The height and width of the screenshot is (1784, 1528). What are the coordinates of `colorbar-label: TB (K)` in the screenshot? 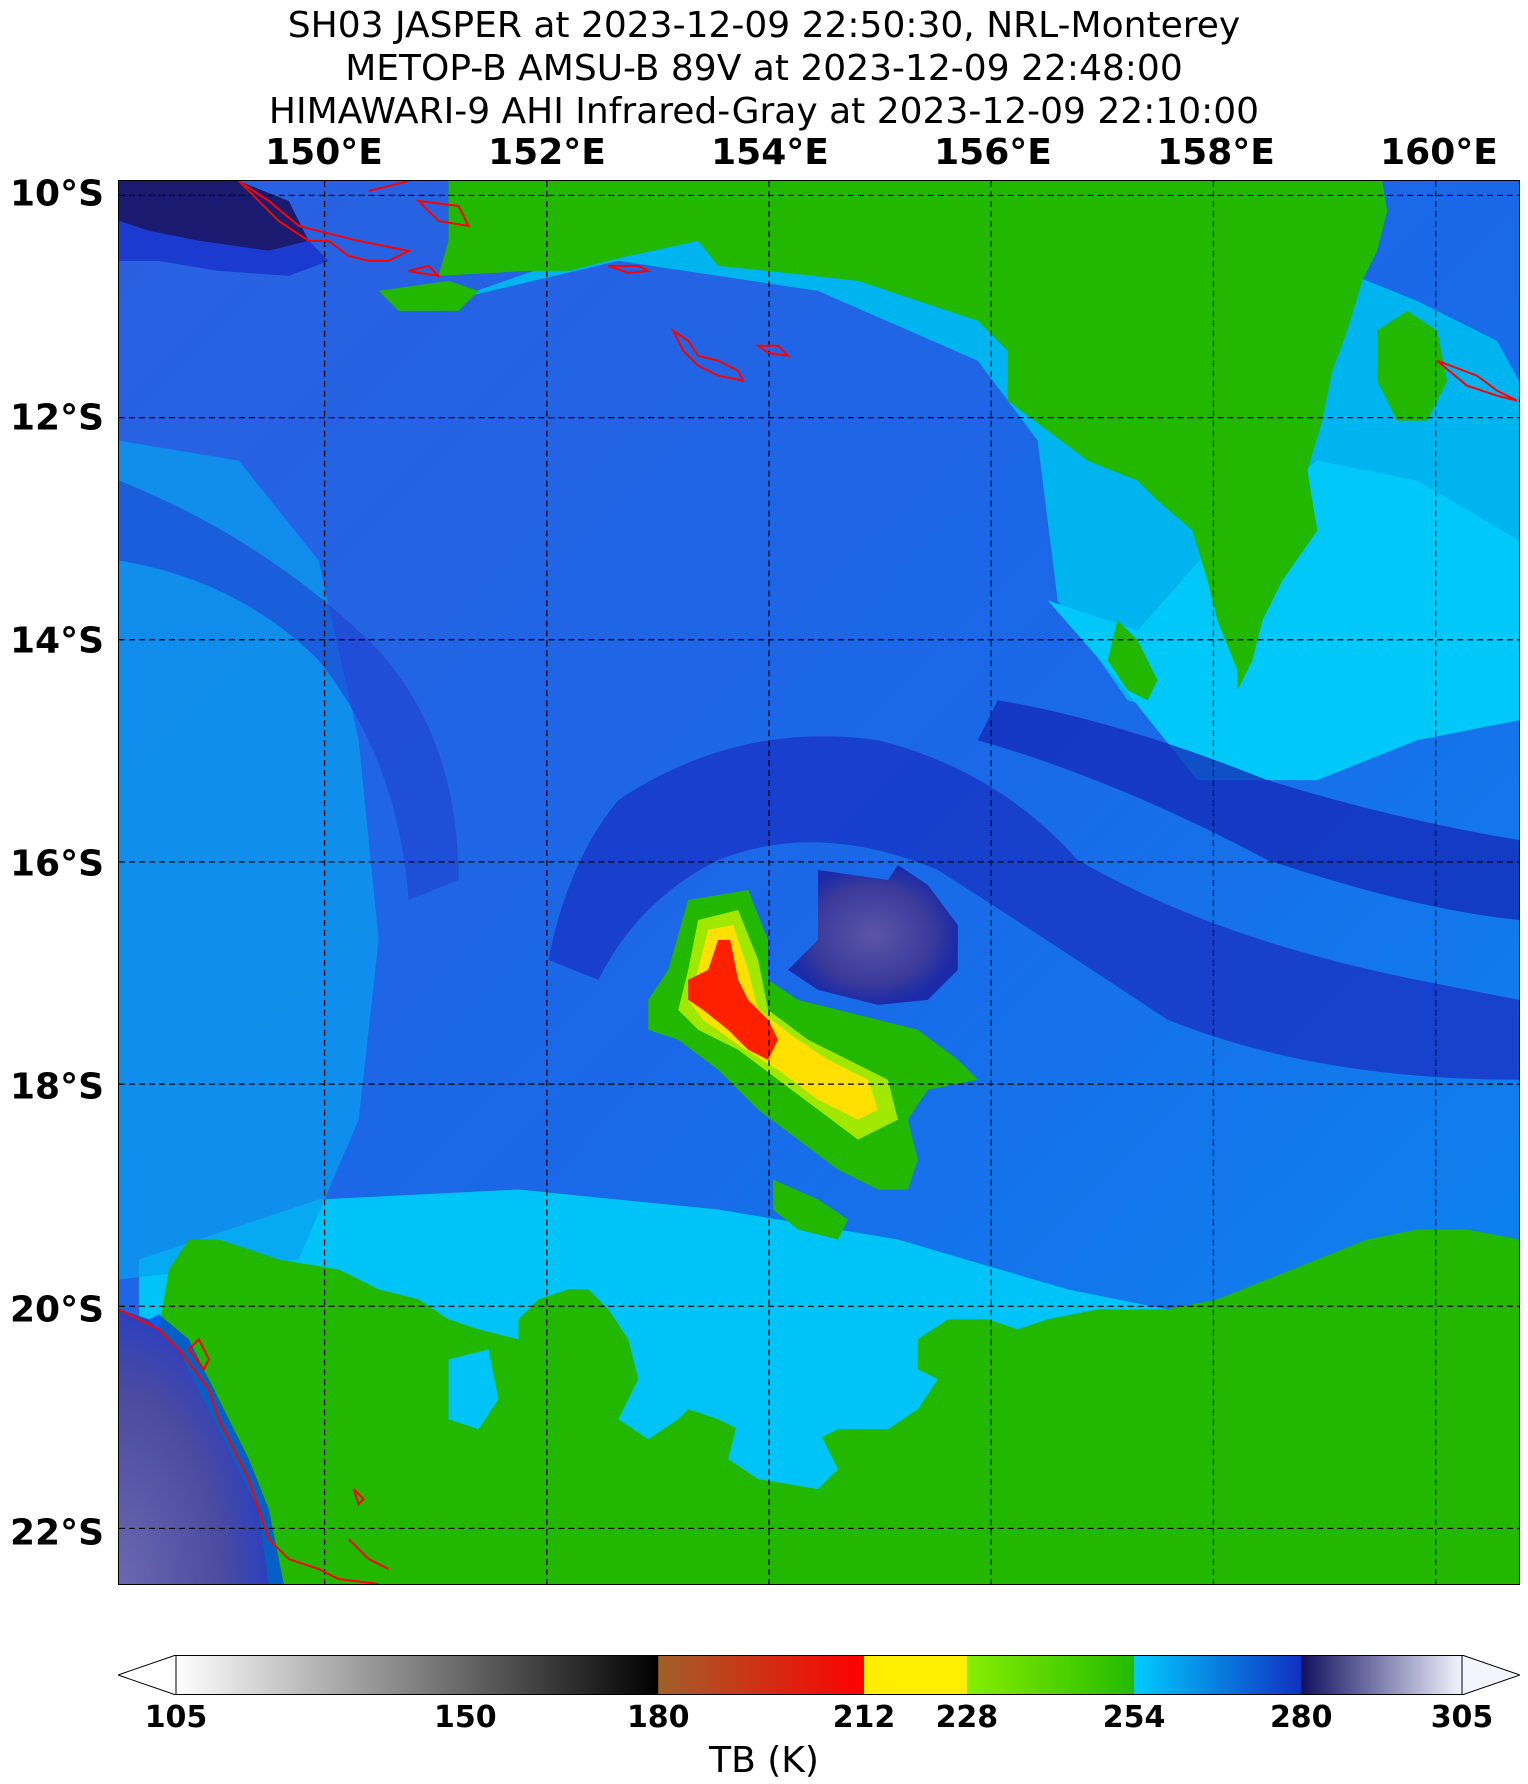 It's located at (764, 1760).